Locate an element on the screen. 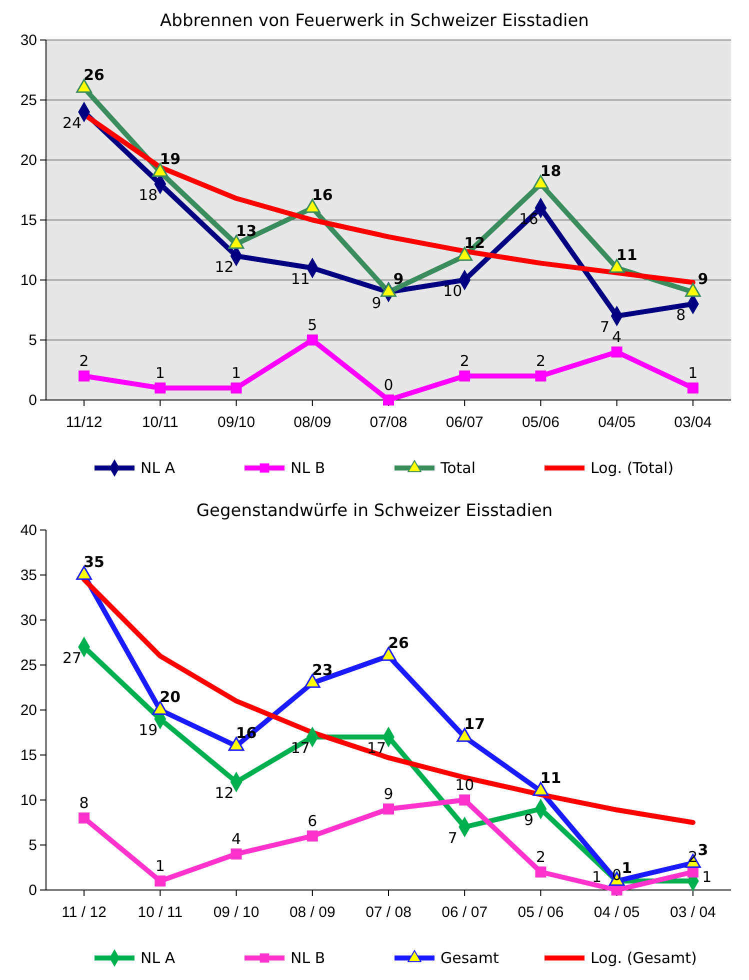 This screenshot has height=980, width=749. x-tick-label: 05/06 is located at coordinates (541, 422).